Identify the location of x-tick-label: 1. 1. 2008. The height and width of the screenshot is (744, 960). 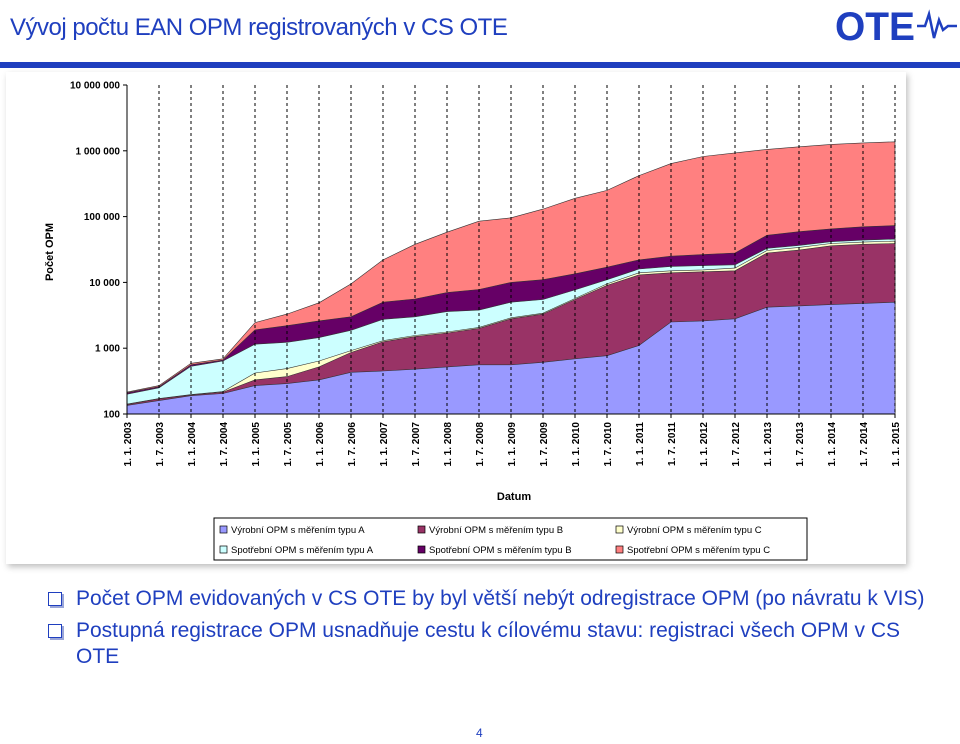
(448, 444).